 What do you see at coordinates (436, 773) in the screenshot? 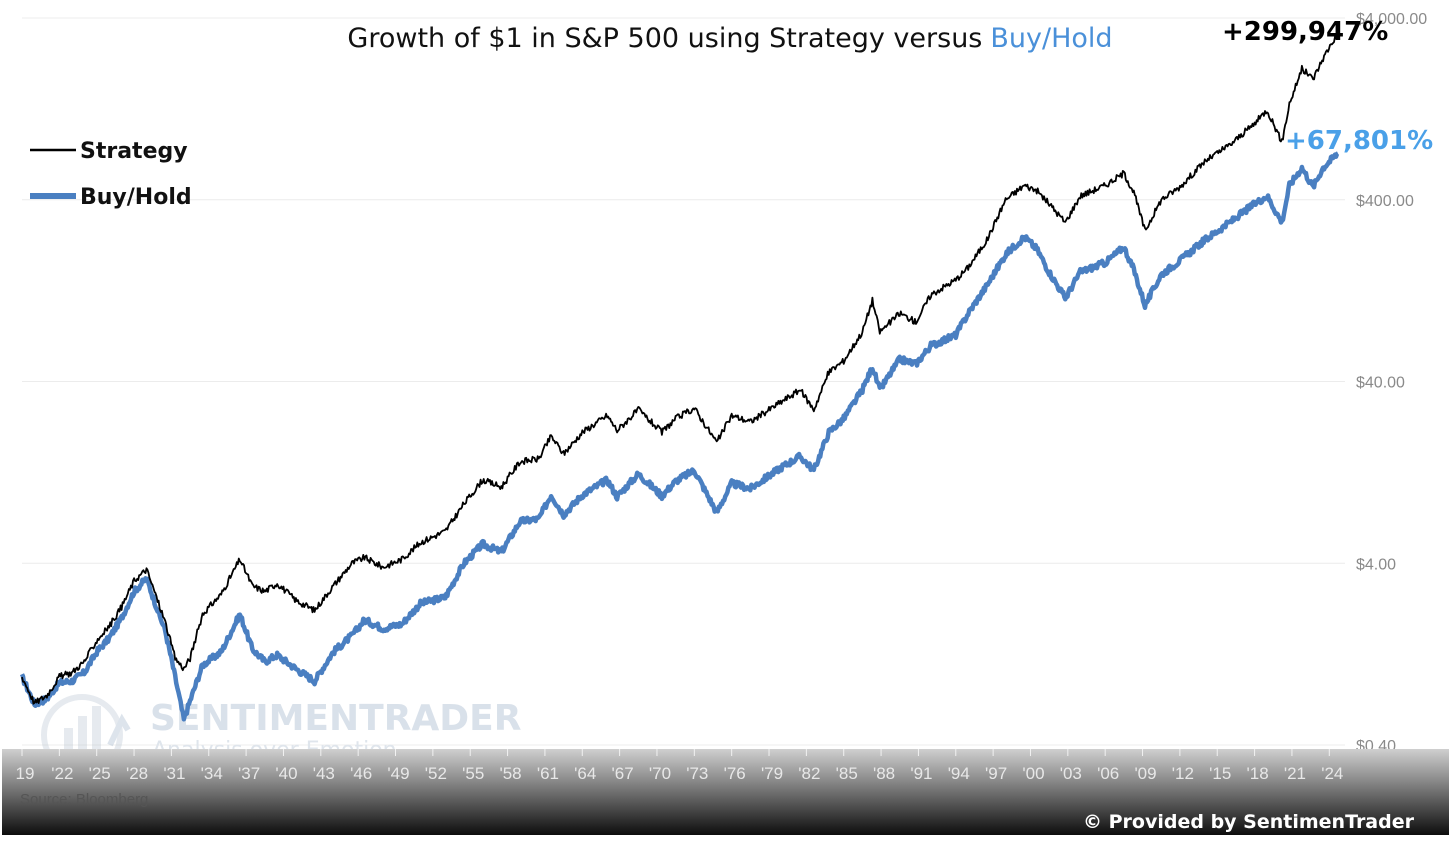
I see `x-tick-label: '52` at bounding box center [436, 773].